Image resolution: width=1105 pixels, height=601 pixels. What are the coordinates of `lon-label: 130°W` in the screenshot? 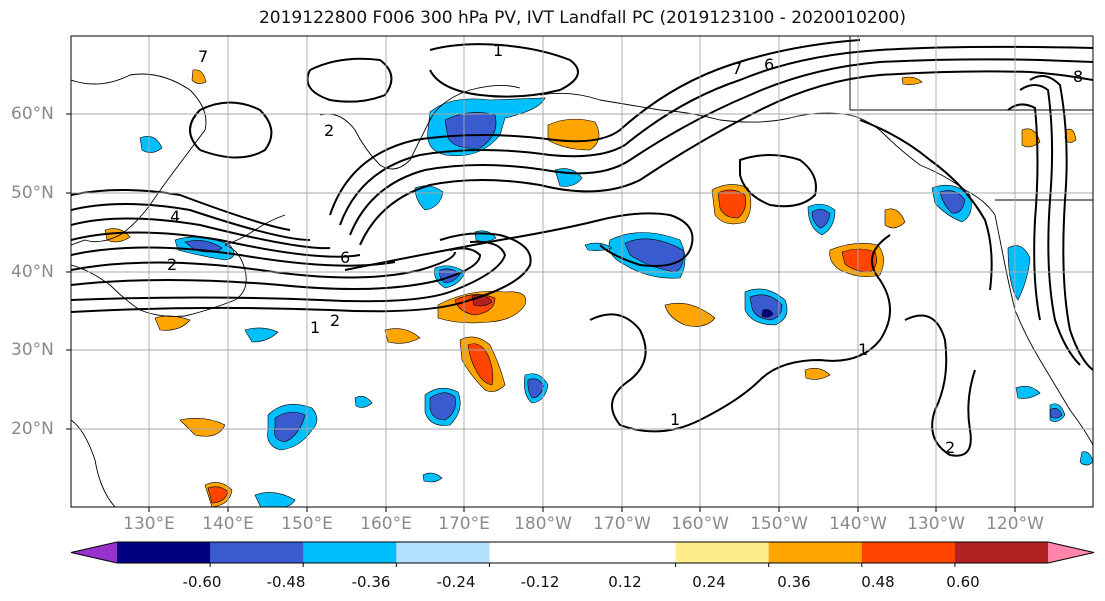 It's located at (936, 524).